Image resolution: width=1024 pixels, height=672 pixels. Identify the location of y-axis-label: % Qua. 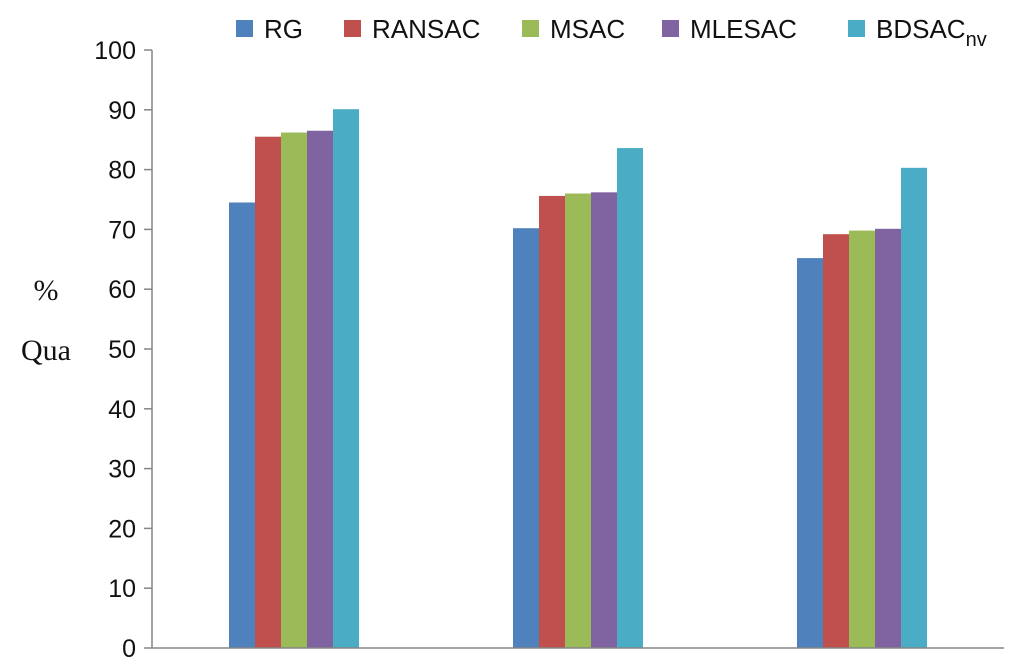
(46, 320).